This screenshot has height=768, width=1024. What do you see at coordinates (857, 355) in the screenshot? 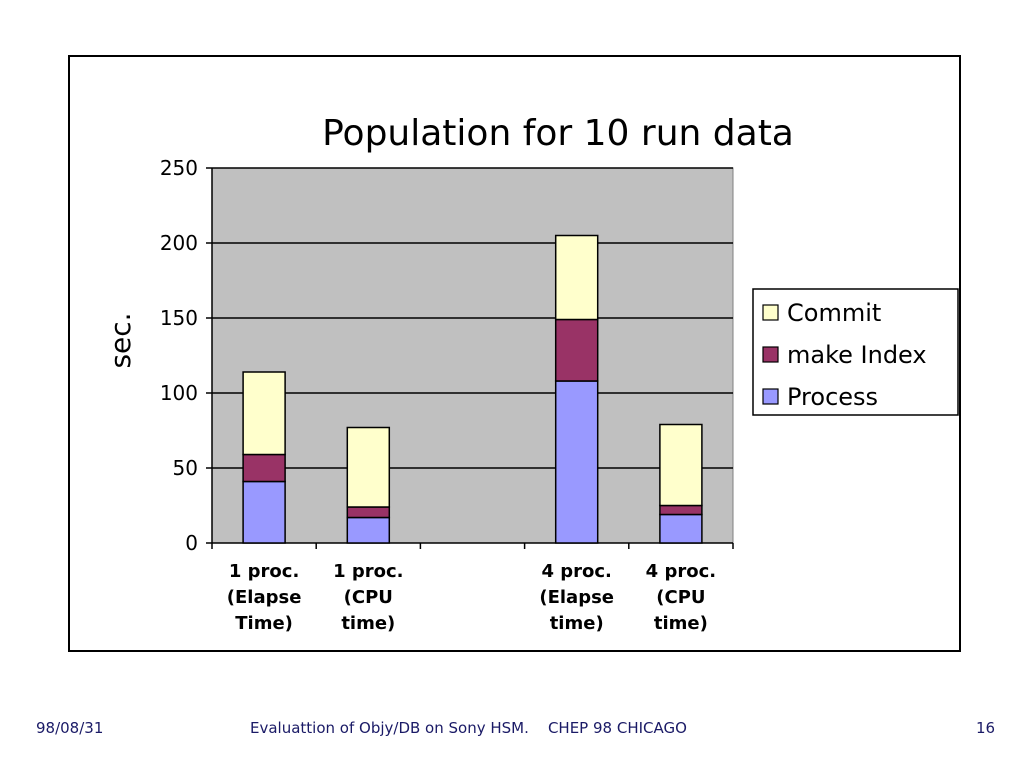
I see `legend-label: make Index` at bounding box center [857, 355].